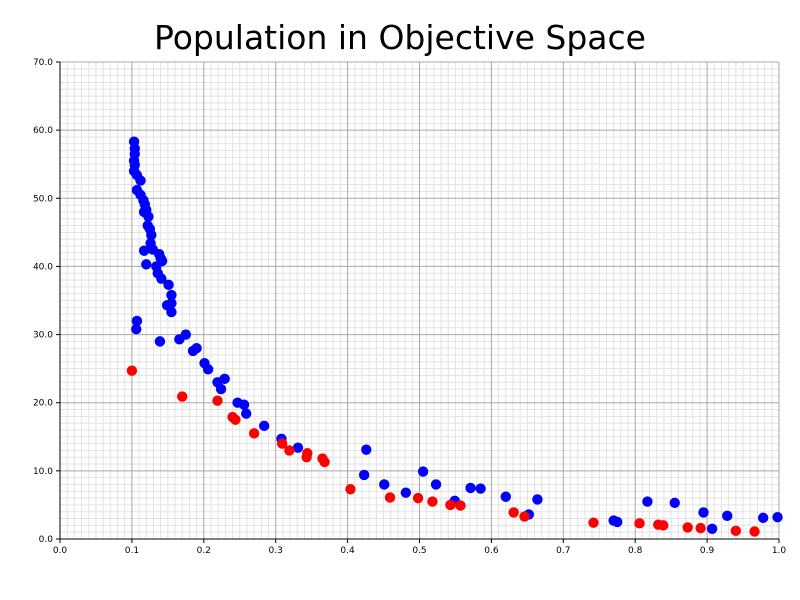 This screenshot has height=600, width=800. Describe the element at coordinates (347, 551) in the screenshot. I see `x-tick-label: 0.4` at that location.